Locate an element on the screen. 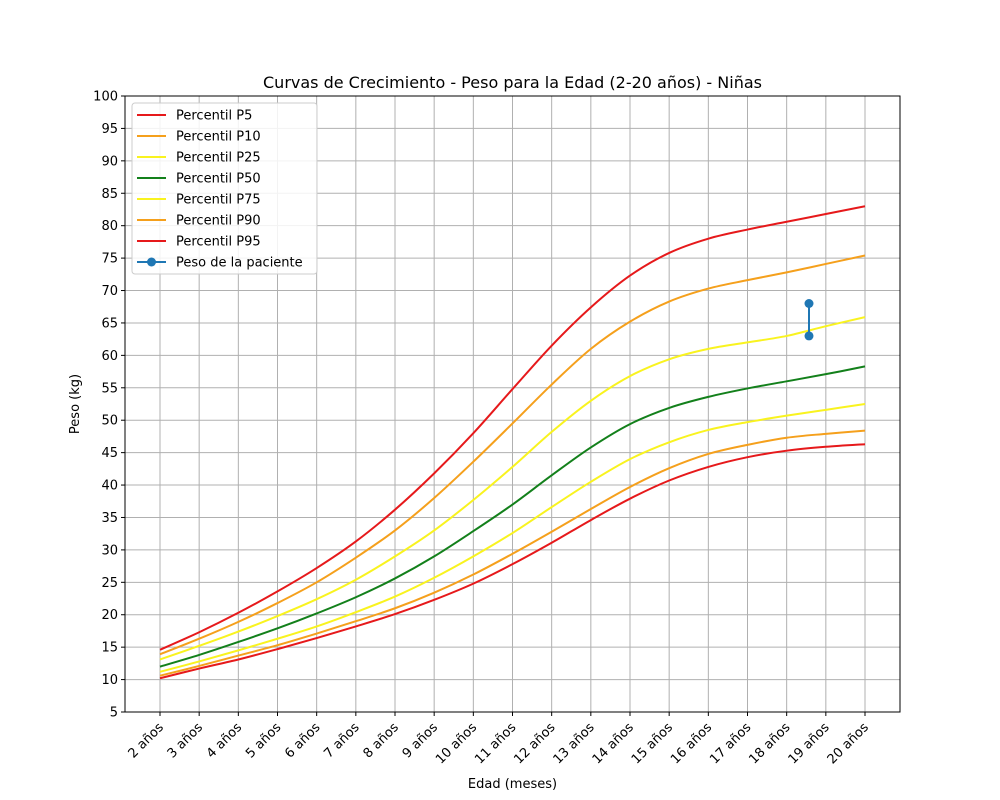  y-tick-label: 85 is located at coordinates (109, 194).